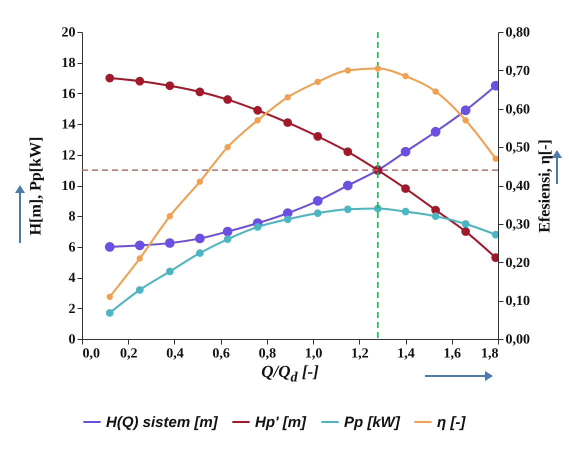 This screenshot has height=452, width=569. I want to click on y-tick-label: 6, so click(72, 248).